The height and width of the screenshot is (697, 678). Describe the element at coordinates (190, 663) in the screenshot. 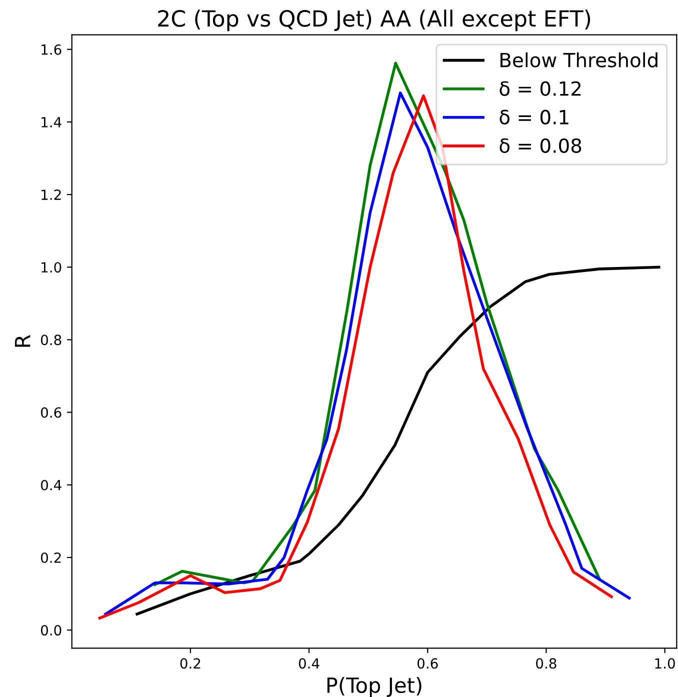

I see `x-tick-label: 0.2` at that location.